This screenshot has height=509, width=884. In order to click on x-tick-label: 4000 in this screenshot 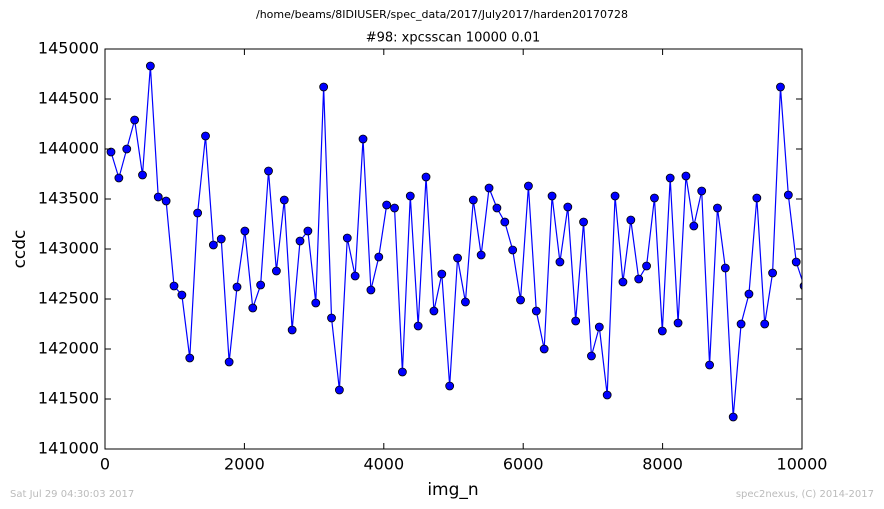, I will do `click(383, 464)`.